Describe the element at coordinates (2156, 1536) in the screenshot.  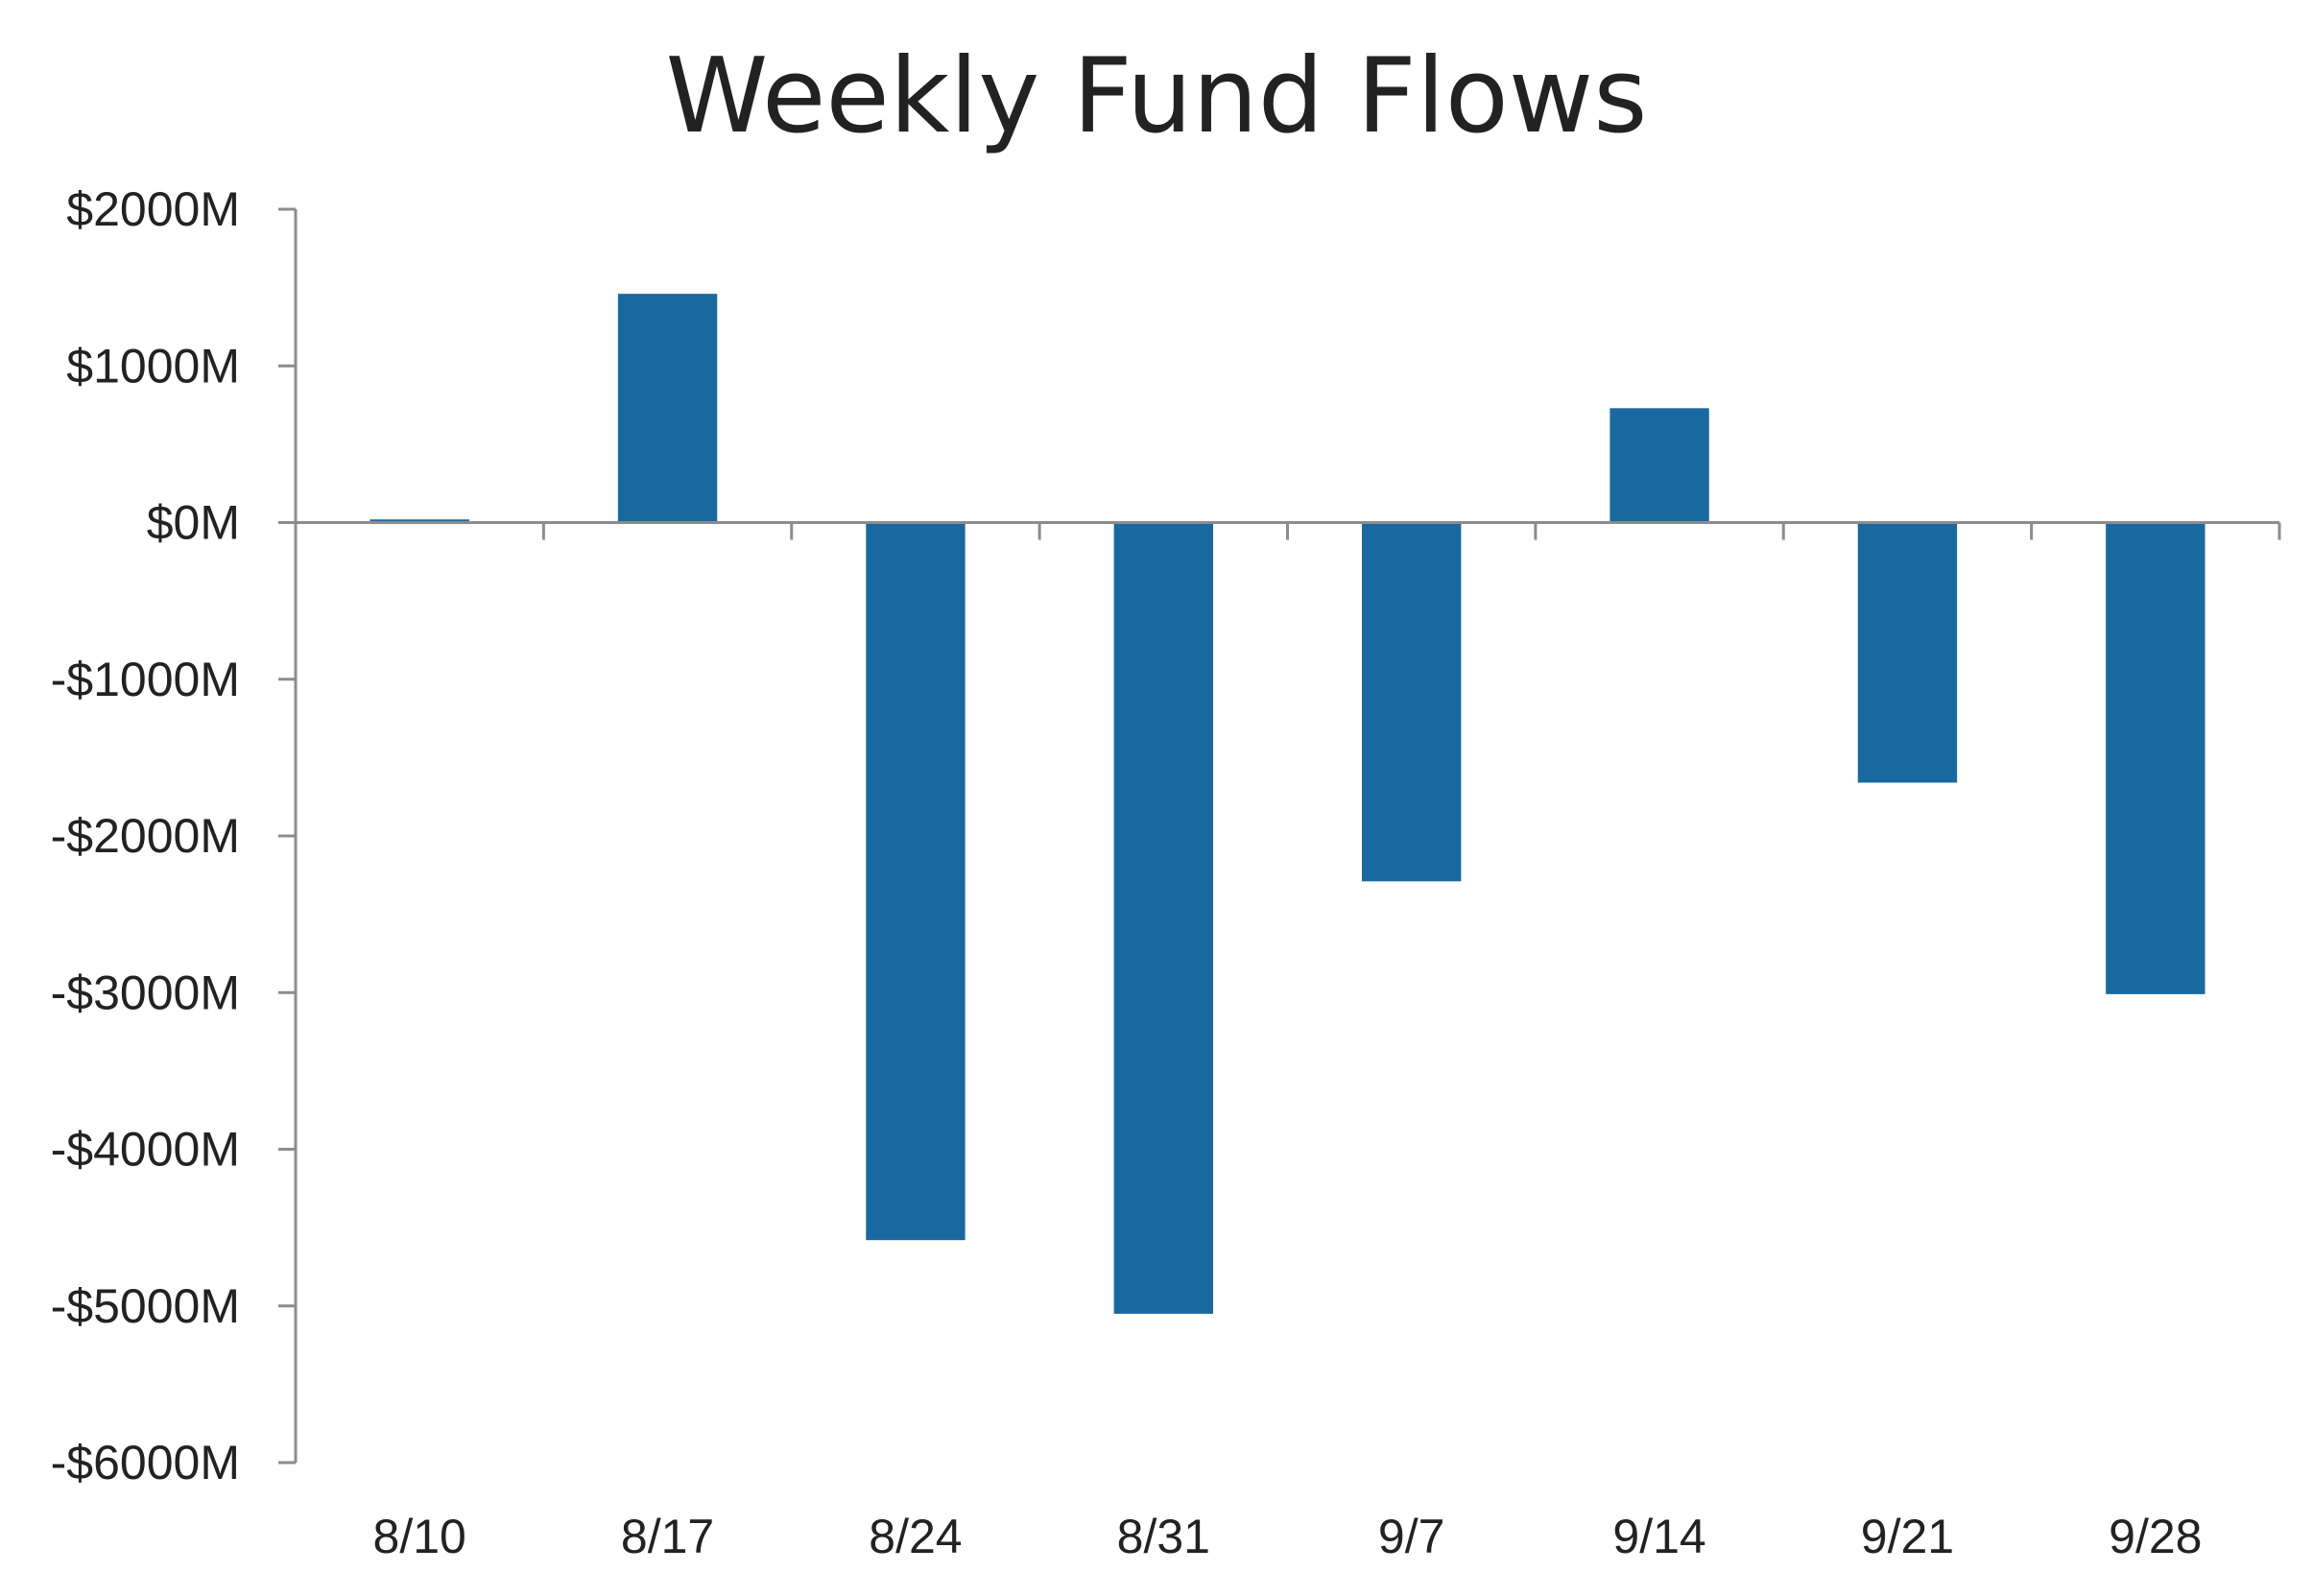
I see `x-tick-label: 9/28` at that location.